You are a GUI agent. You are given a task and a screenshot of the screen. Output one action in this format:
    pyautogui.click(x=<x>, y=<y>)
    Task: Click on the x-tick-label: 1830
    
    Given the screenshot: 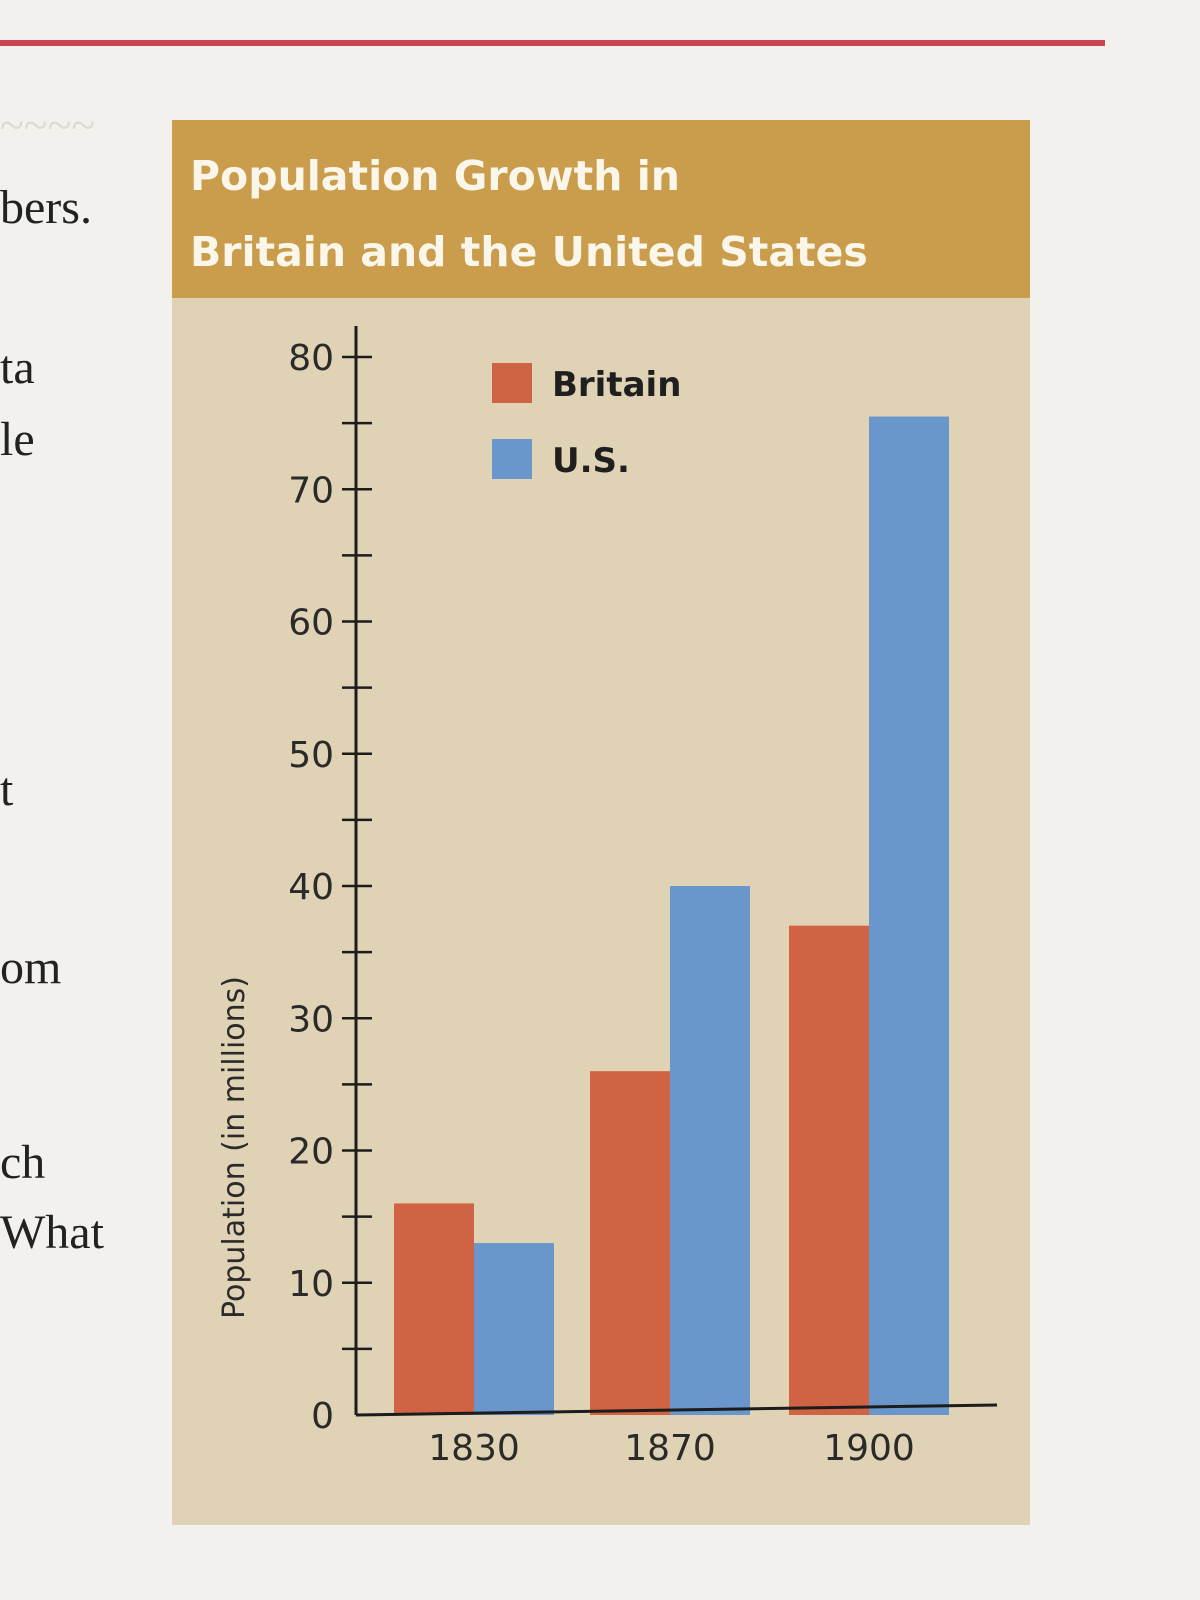 What is the action you would take?
    pyautogui.click(x=474, y=1448)
    